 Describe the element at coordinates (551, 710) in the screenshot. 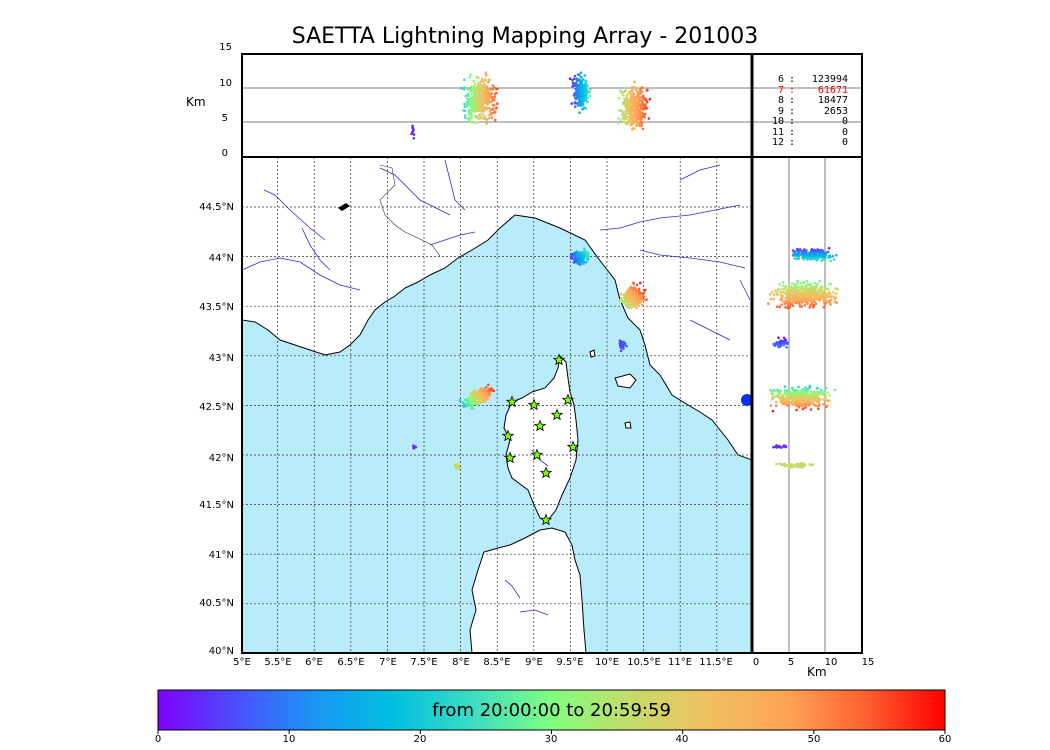

I see `colorbar` at that location.